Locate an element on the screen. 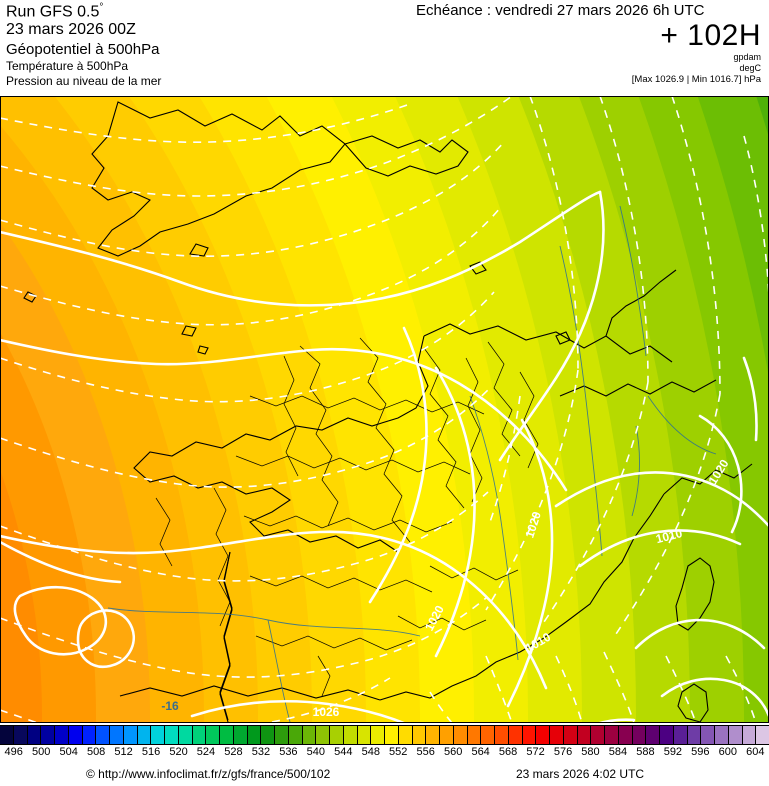 The height and width of the screenshot is (786, 769). scale-tick-label: 584 is located at coordinates (618, 752).